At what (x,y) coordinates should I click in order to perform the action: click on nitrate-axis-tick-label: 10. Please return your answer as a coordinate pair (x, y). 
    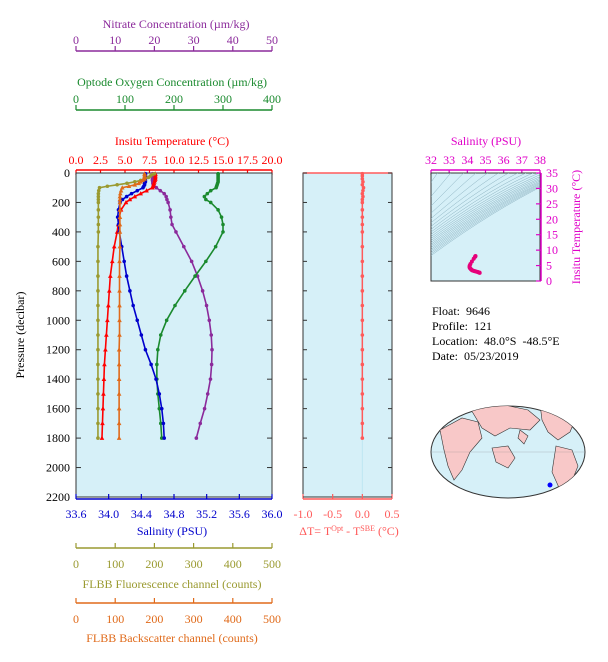
    Looking at the image, I should click on (115, 40).